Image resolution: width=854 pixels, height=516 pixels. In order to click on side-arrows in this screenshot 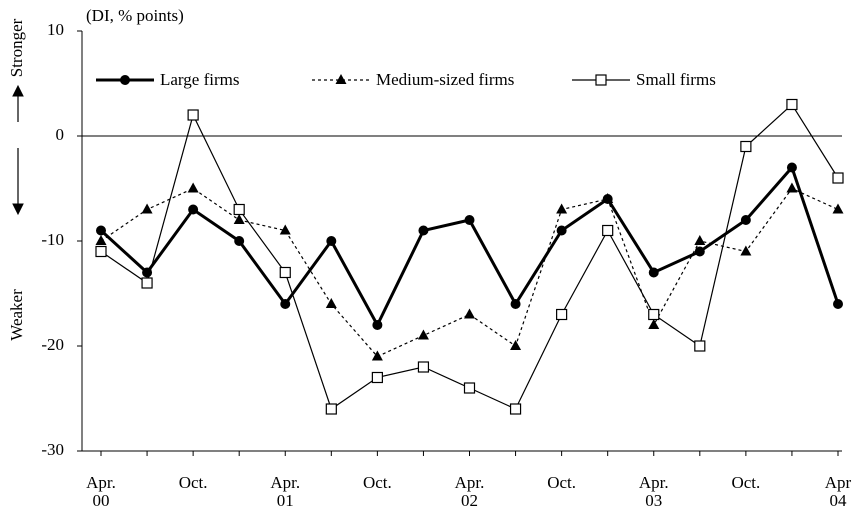, I will do `click(18, 150)`.